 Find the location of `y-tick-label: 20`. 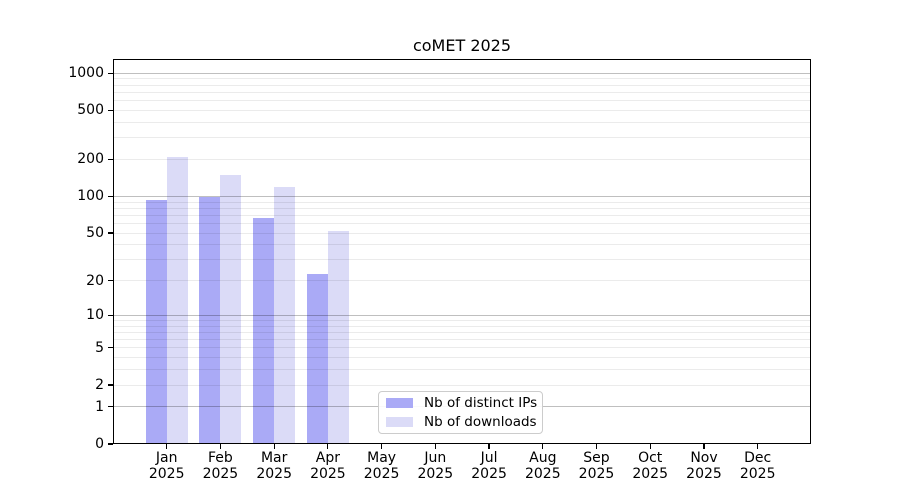

y-tick-label: 20 is located at coordinates (95, 280).